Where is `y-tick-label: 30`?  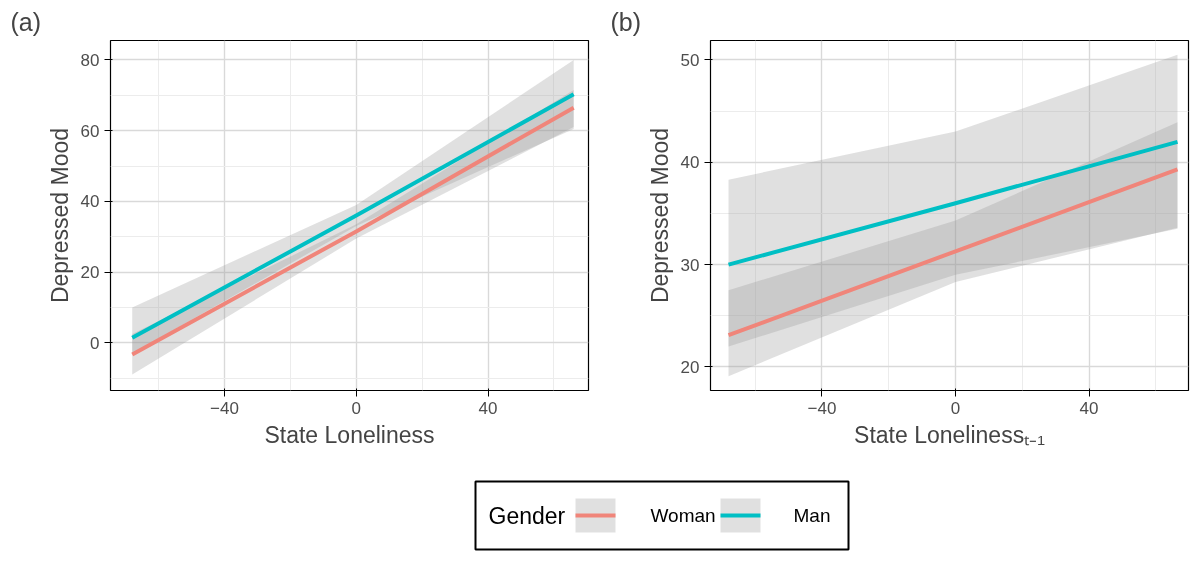 y-tick-label: 30 is located at coordinates (690, 265).